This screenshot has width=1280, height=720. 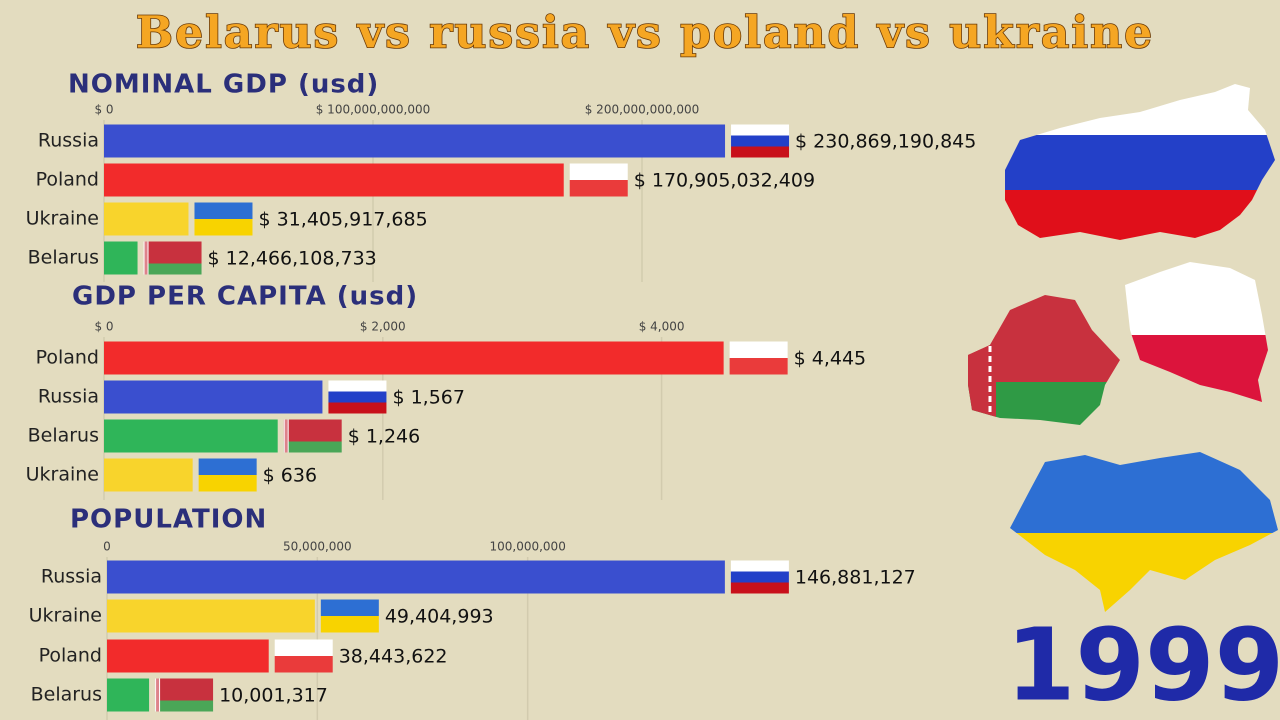 What do you see at coordinates (317, 547) in the screenshot?
I see `x-tick-label: 50,000,000` at bounding box center [317, 547].